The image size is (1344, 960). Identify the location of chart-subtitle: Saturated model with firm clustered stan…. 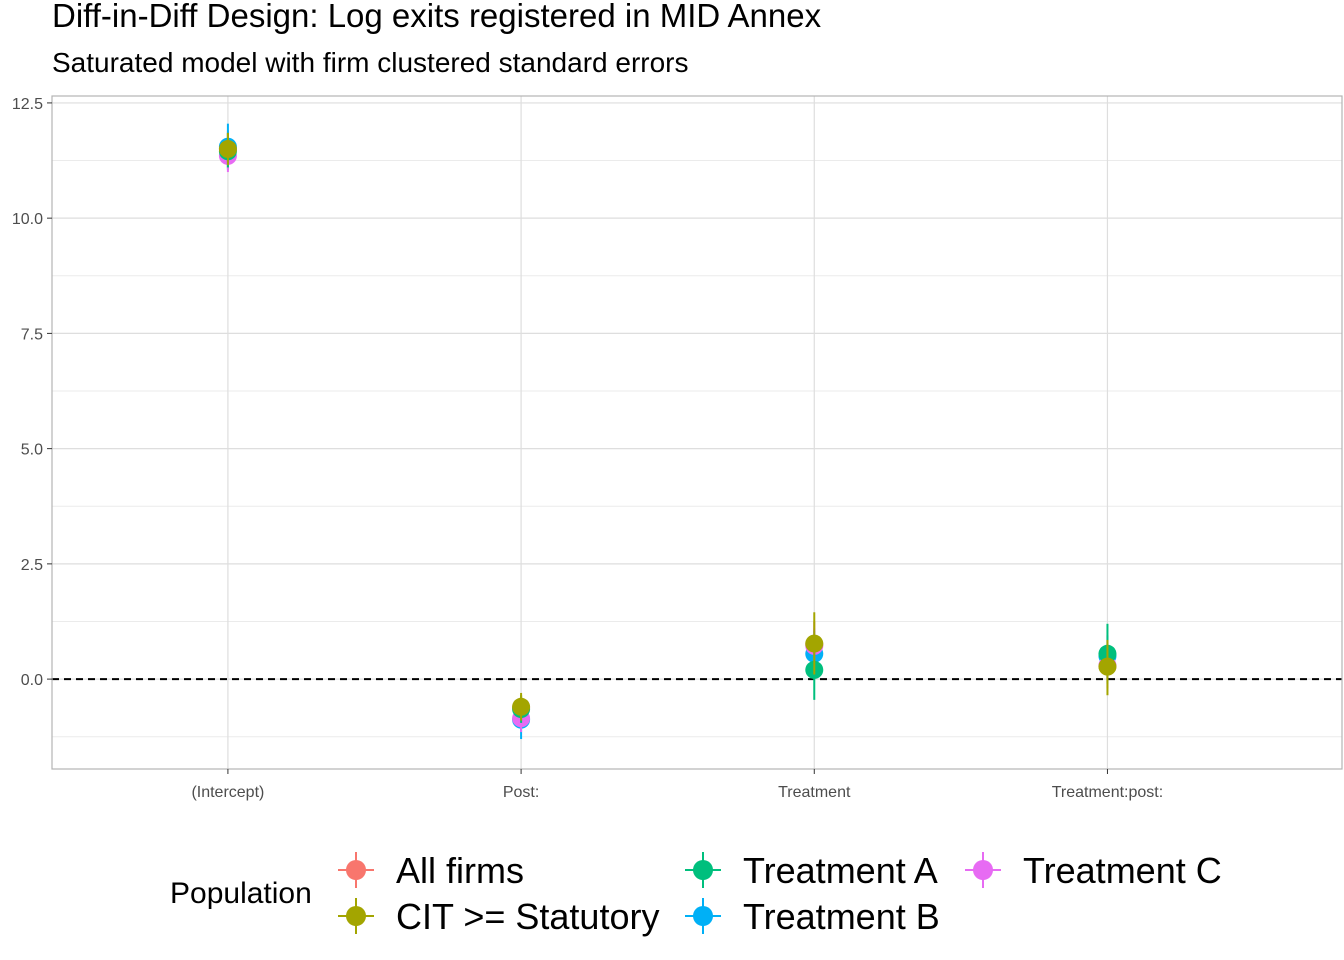
(370, 62).